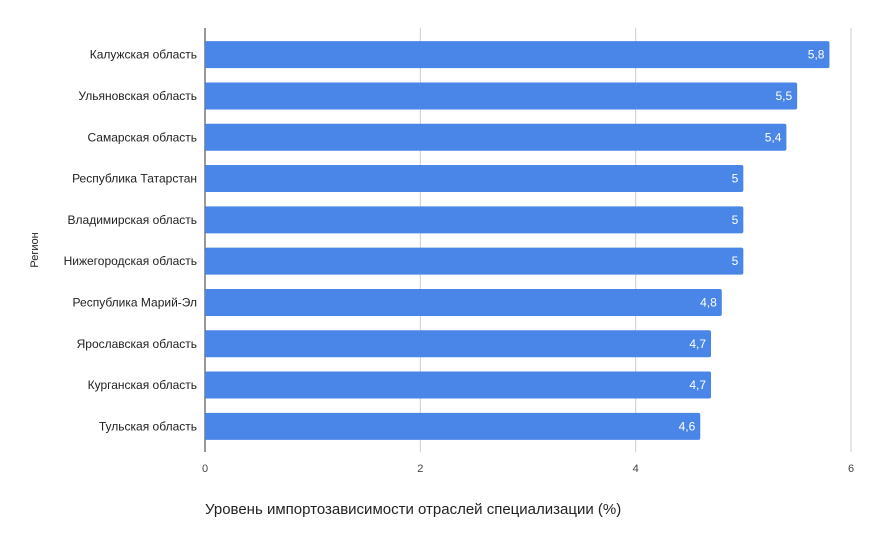 The width and height of the screenshot is (880, 545). Describe the element at coordinates (752, 241) in the screenshot. I see `data-labels: 5,8 5,5 5,4 5 5 5 4,8 4,7 4,7 4,6` at that location.